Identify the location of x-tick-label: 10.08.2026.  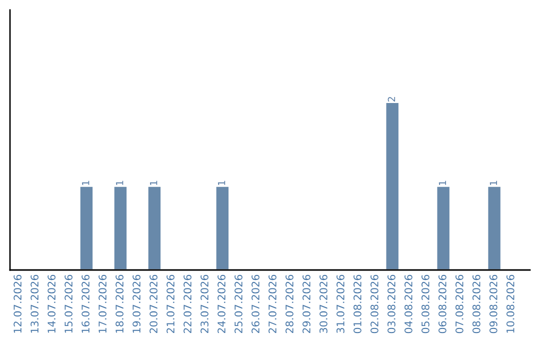
(510, 303).